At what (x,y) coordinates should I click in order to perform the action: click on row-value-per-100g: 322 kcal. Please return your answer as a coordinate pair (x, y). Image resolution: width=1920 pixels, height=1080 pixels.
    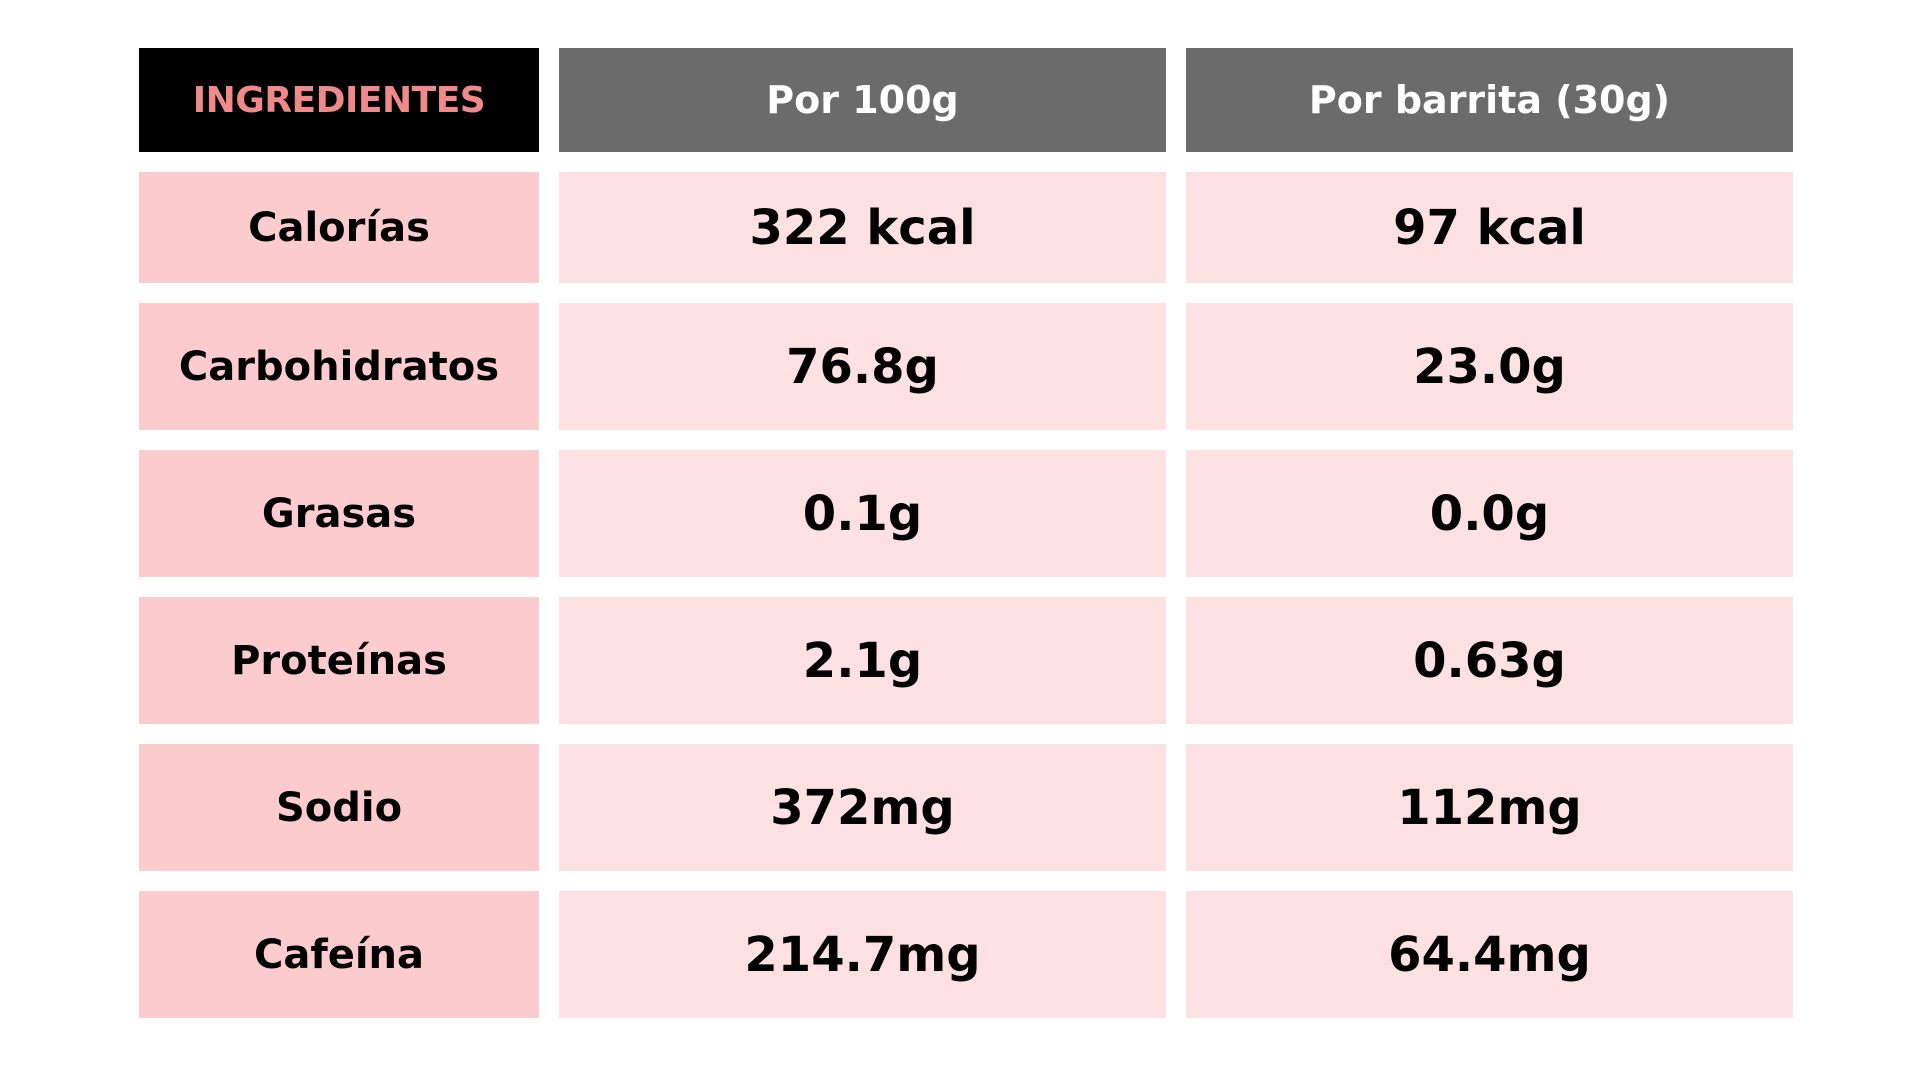
    Looking at the image, I should click on (862, 227).